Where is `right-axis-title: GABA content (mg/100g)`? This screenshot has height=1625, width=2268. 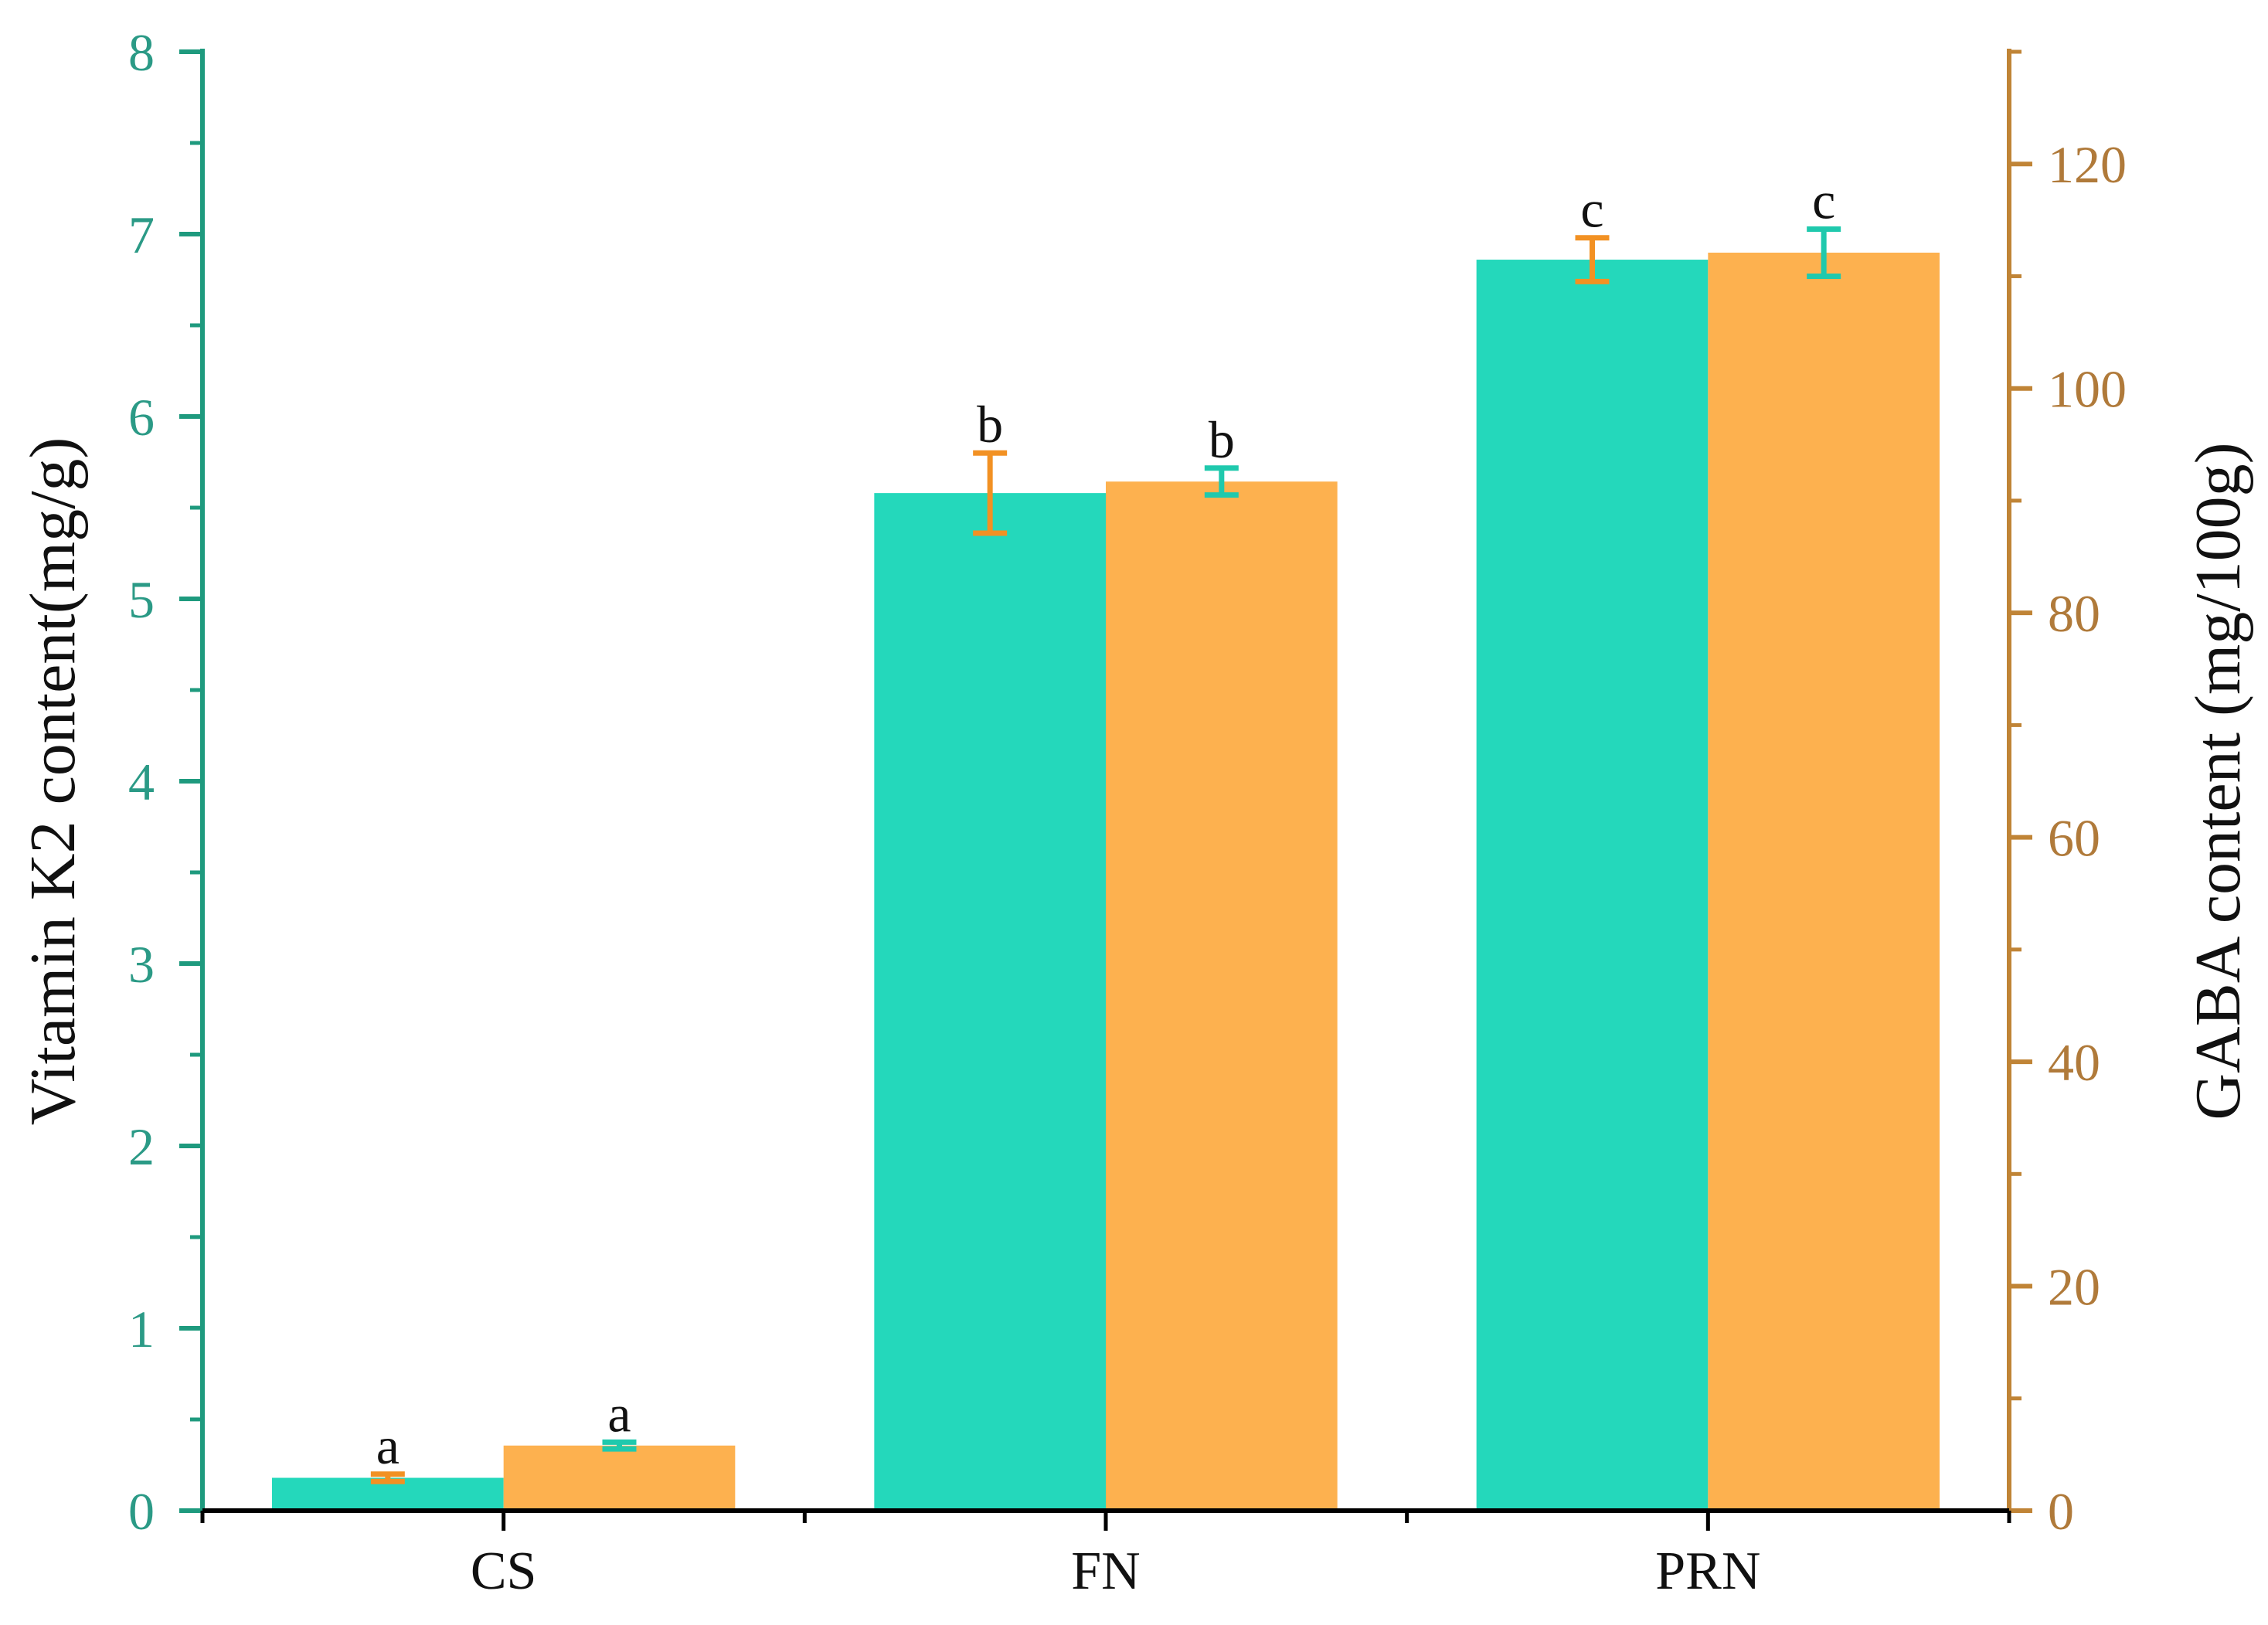
right-axis-title: GABA content (mg/100g) is located at coordinates (2218, 781).